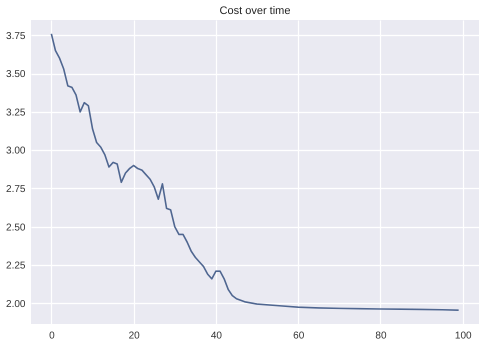  Describe the element at coordinates (16, 228) in the screenshot. I see `y-tick-label: 2.50` at that location.